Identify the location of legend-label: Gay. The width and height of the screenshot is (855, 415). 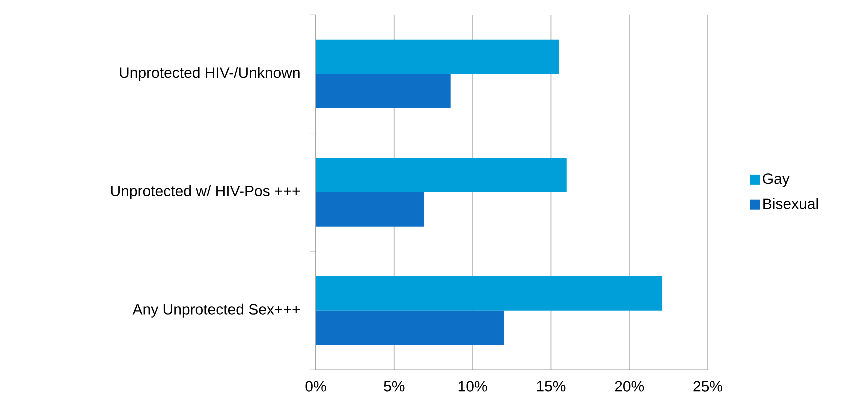
(776, 181).